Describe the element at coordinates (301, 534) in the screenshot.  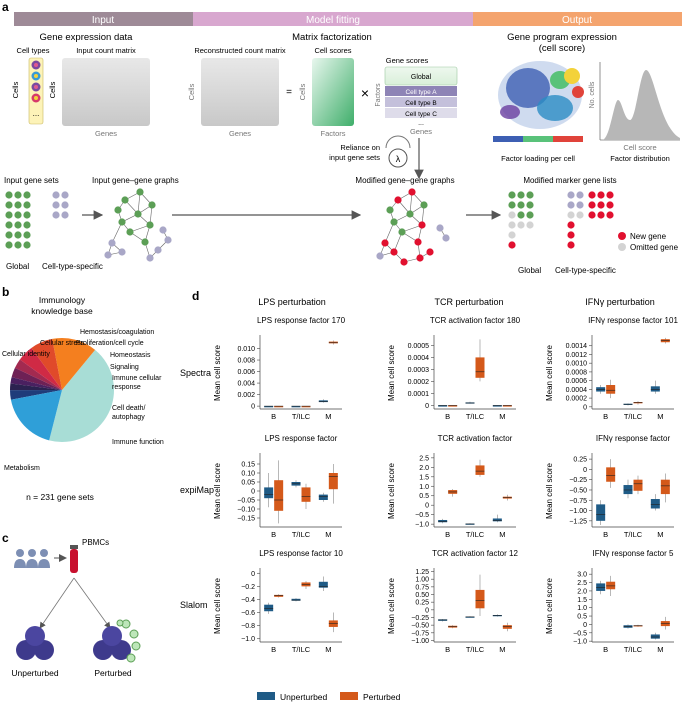
I see `x-tick-label: T/ILC` at that location.